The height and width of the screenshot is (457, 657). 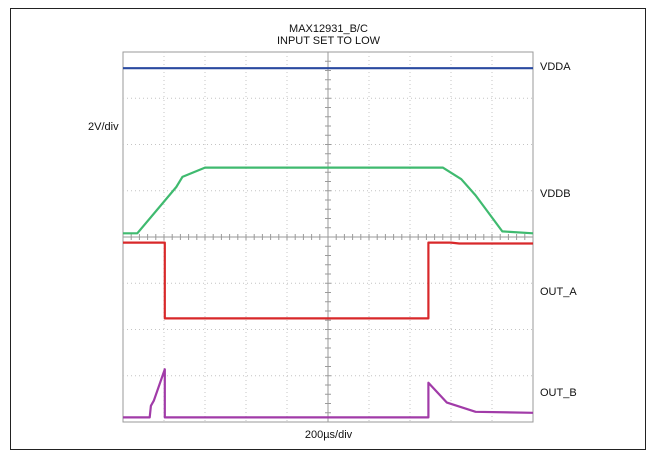 I want to click on x-axis-label: 200µs/div, so click(x=328, y=435).